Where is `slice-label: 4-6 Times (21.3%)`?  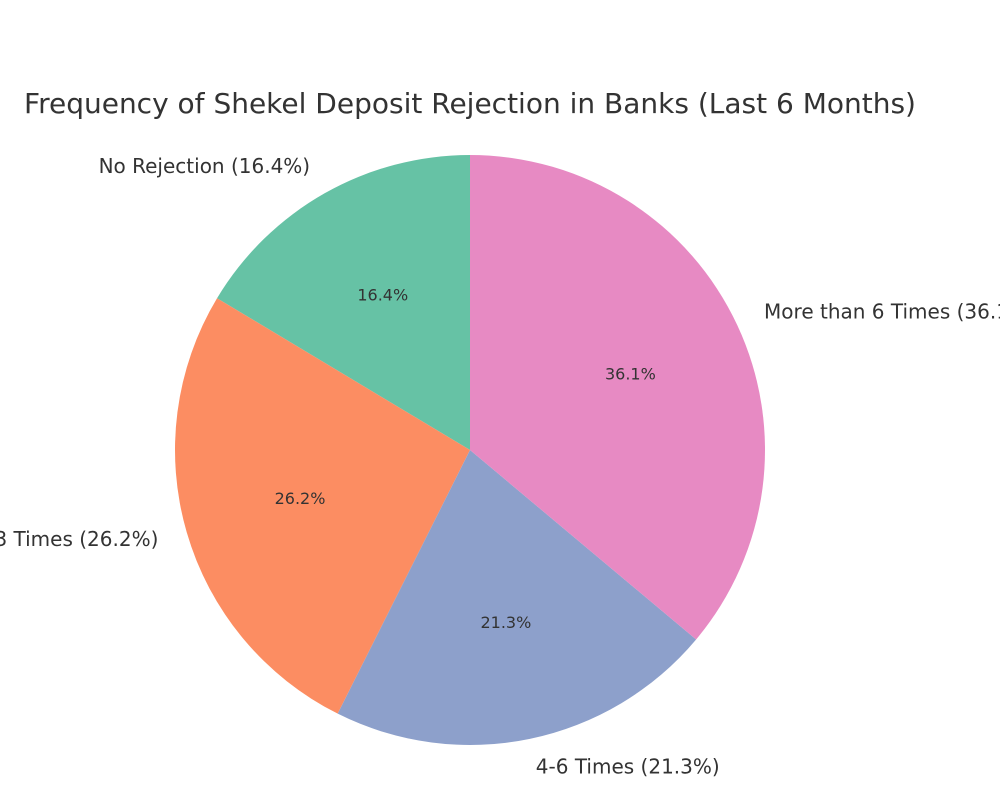 slice-label: 4-6 Times (21.3%) is located at coordinates (628, 766).